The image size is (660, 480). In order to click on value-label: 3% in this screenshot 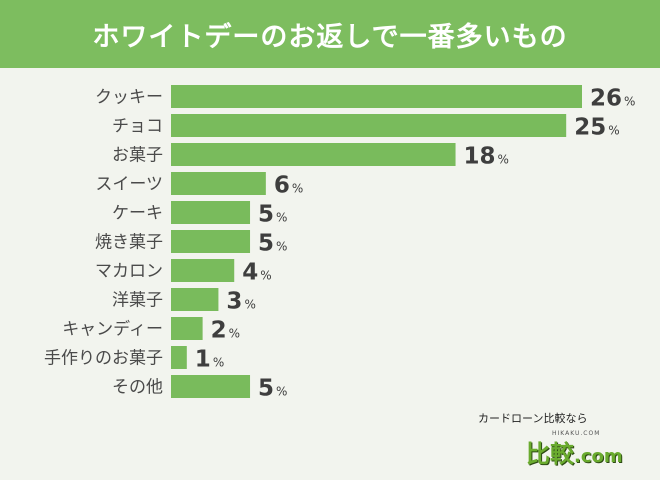, I will do `click(240, 302)`.